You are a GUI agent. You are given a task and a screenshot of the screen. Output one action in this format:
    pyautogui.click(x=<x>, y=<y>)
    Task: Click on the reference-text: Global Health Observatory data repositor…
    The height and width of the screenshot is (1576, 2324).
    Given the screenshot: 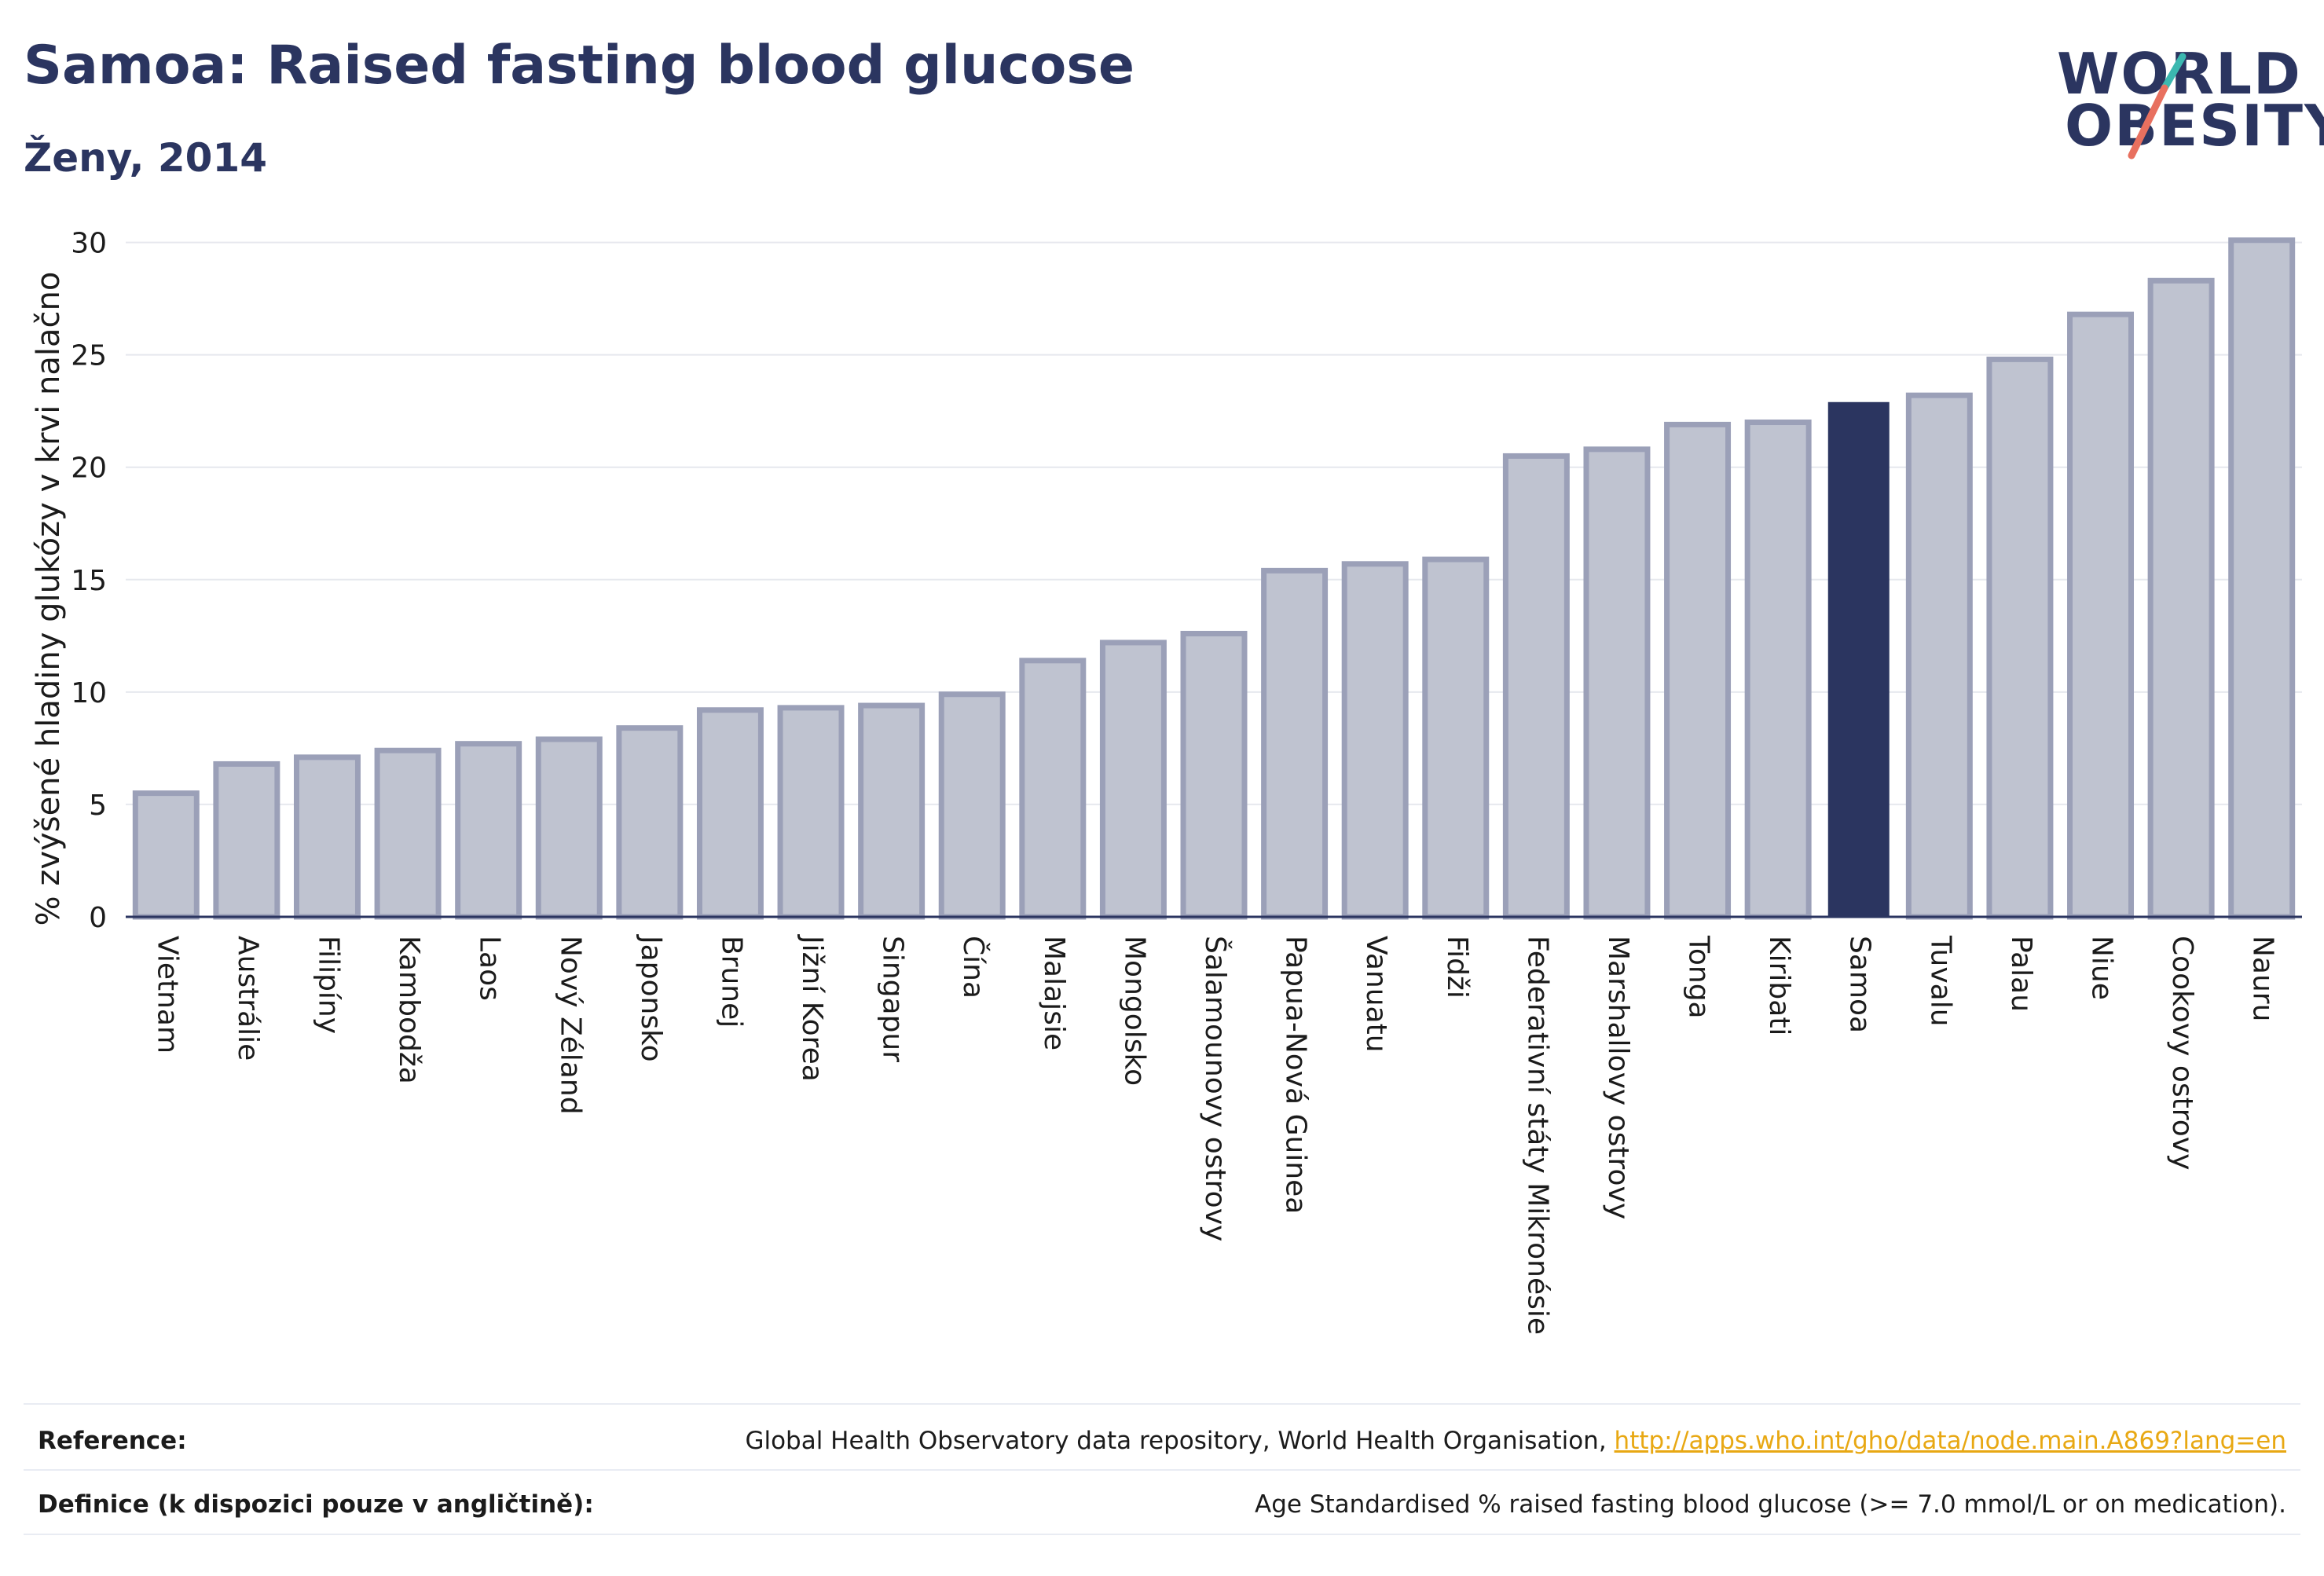 What is the action you would take?
    pyautogui.click(x=1180, y=1441)
    